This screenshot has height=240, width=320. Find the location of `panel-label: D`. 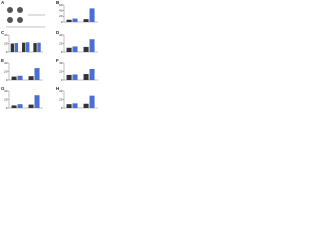

panel-label: D is located at coordinates (58, 32).